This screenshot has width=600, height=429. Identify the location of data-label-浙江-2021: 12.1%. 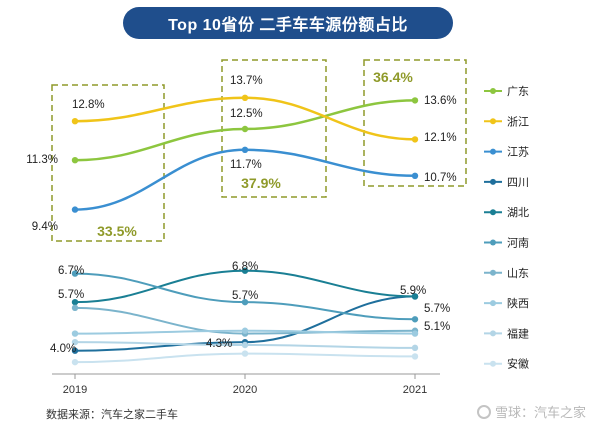
(440, 138).